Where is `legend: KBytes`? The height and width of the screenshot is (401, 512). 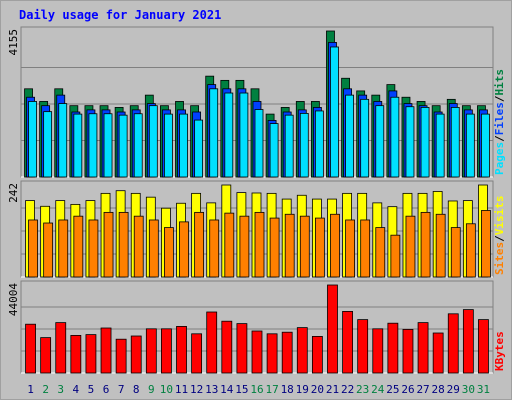
legend: KBytes is located at coordinates (499, 351).